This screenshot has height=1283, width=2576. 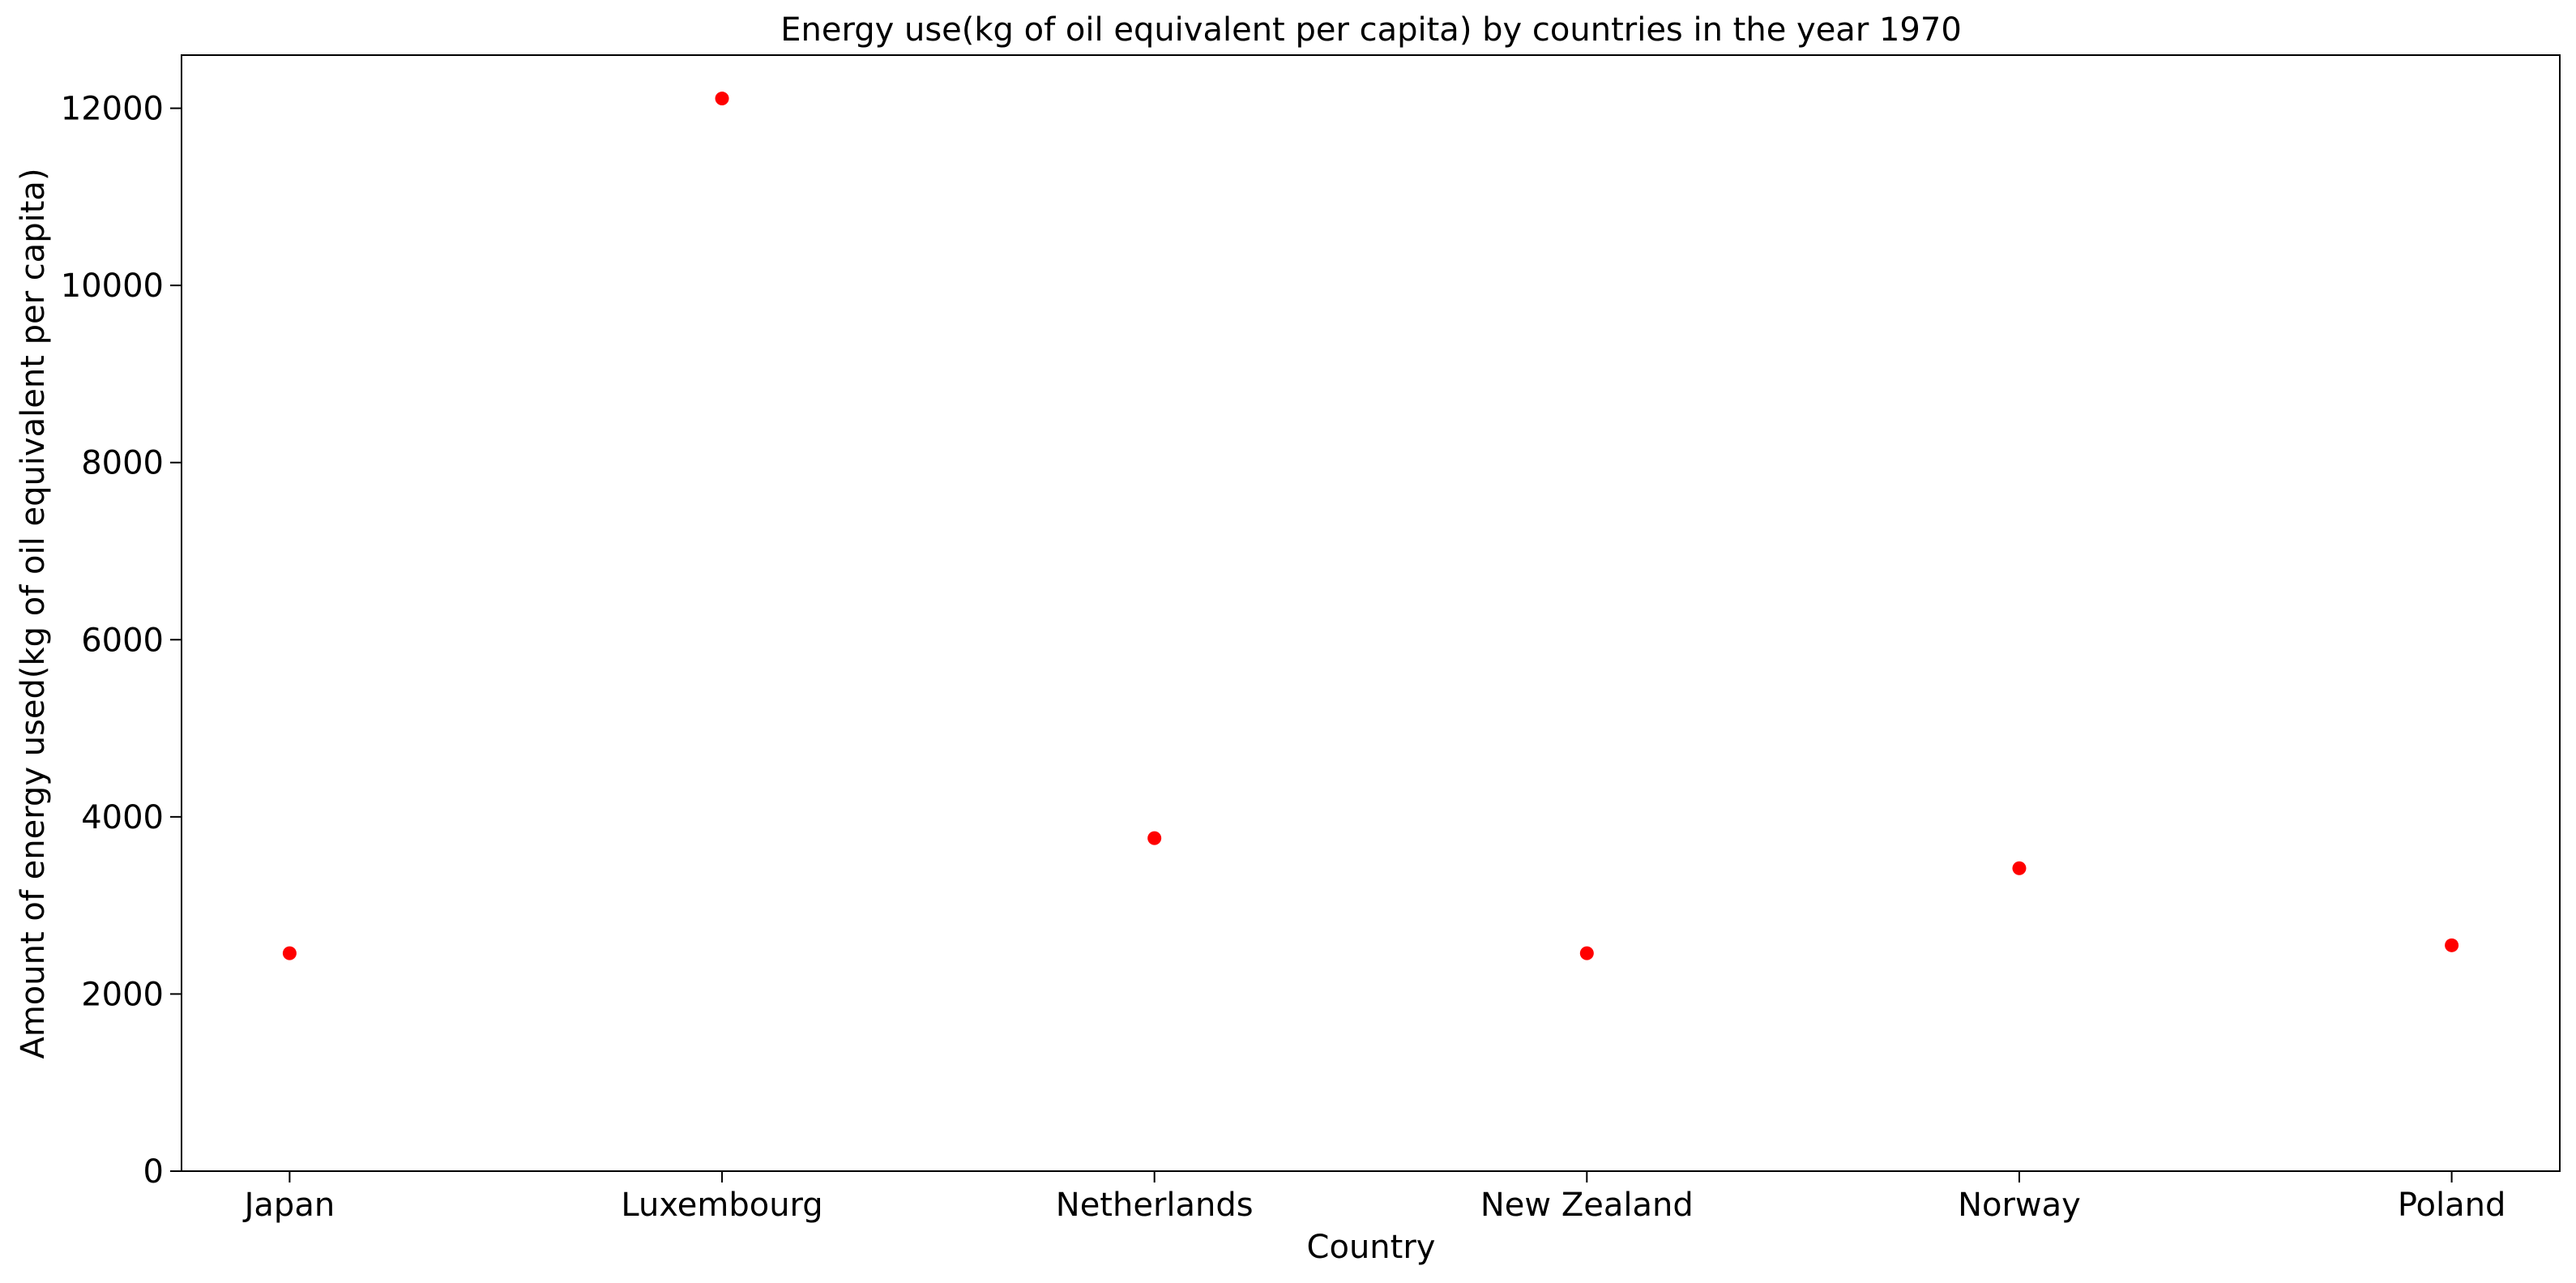 I want to click on y-tick-label: 0, so click(x=153, y=1172).